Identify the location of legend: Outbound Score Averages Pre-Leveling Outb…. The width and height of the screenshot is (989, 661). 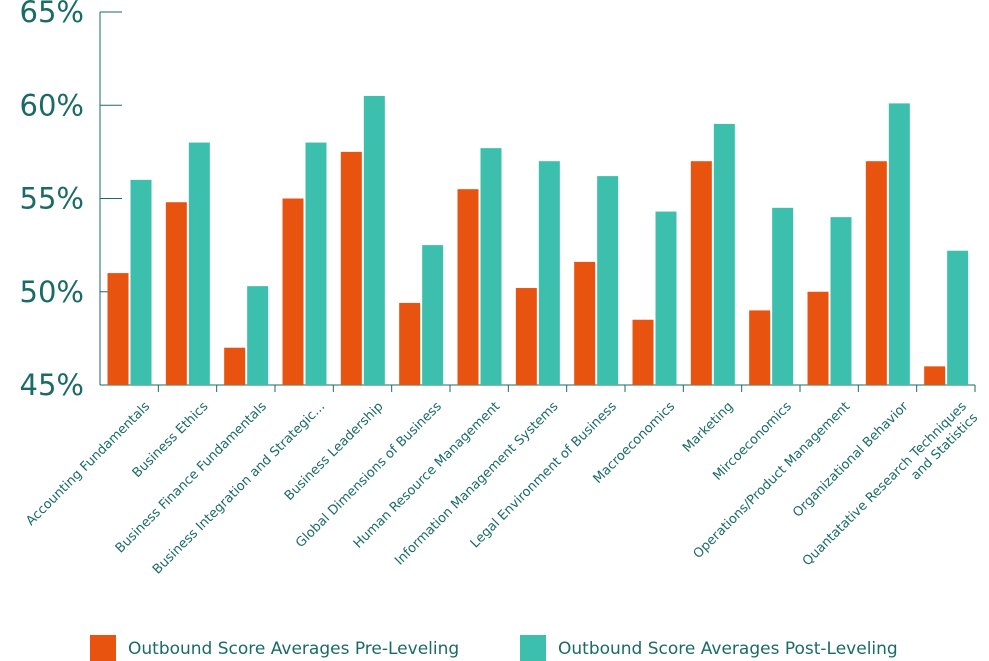
(494, 648).